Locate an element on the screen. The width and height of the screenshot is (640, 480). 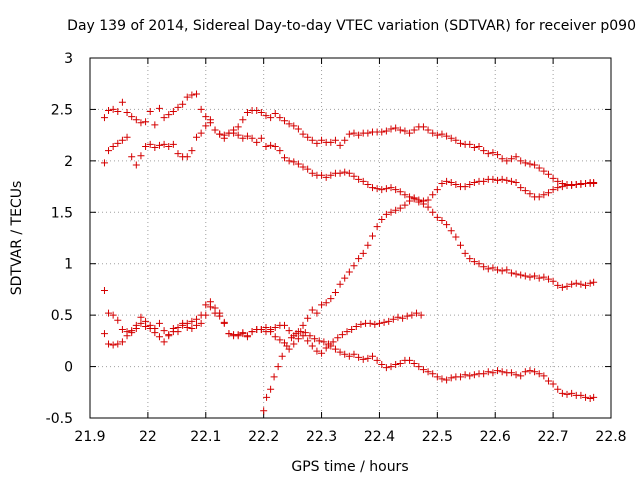
y-axis-label: SDTVAR / TECUs is located at coordinates (17, 238).